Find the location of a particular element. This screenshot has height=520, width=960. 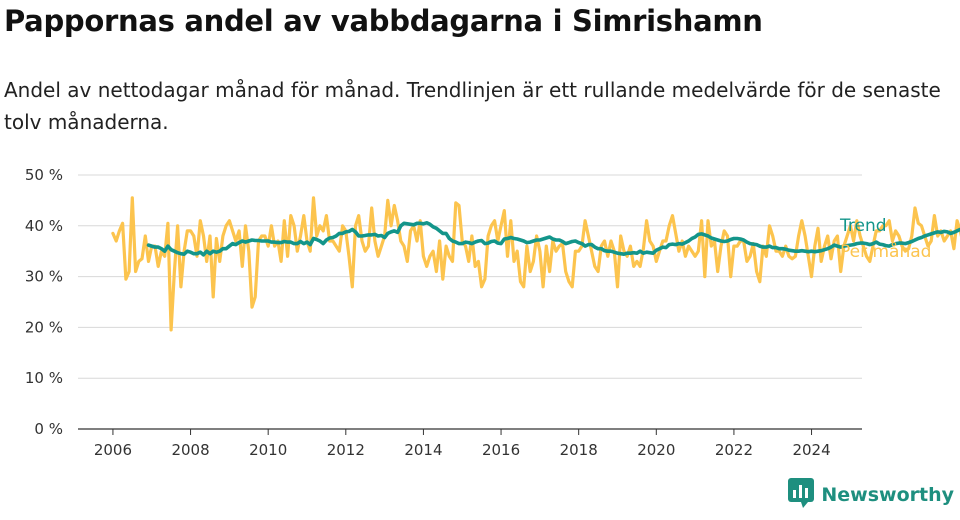

bar-chart-speech-bubble-icon is located at coordinates (801, 495).